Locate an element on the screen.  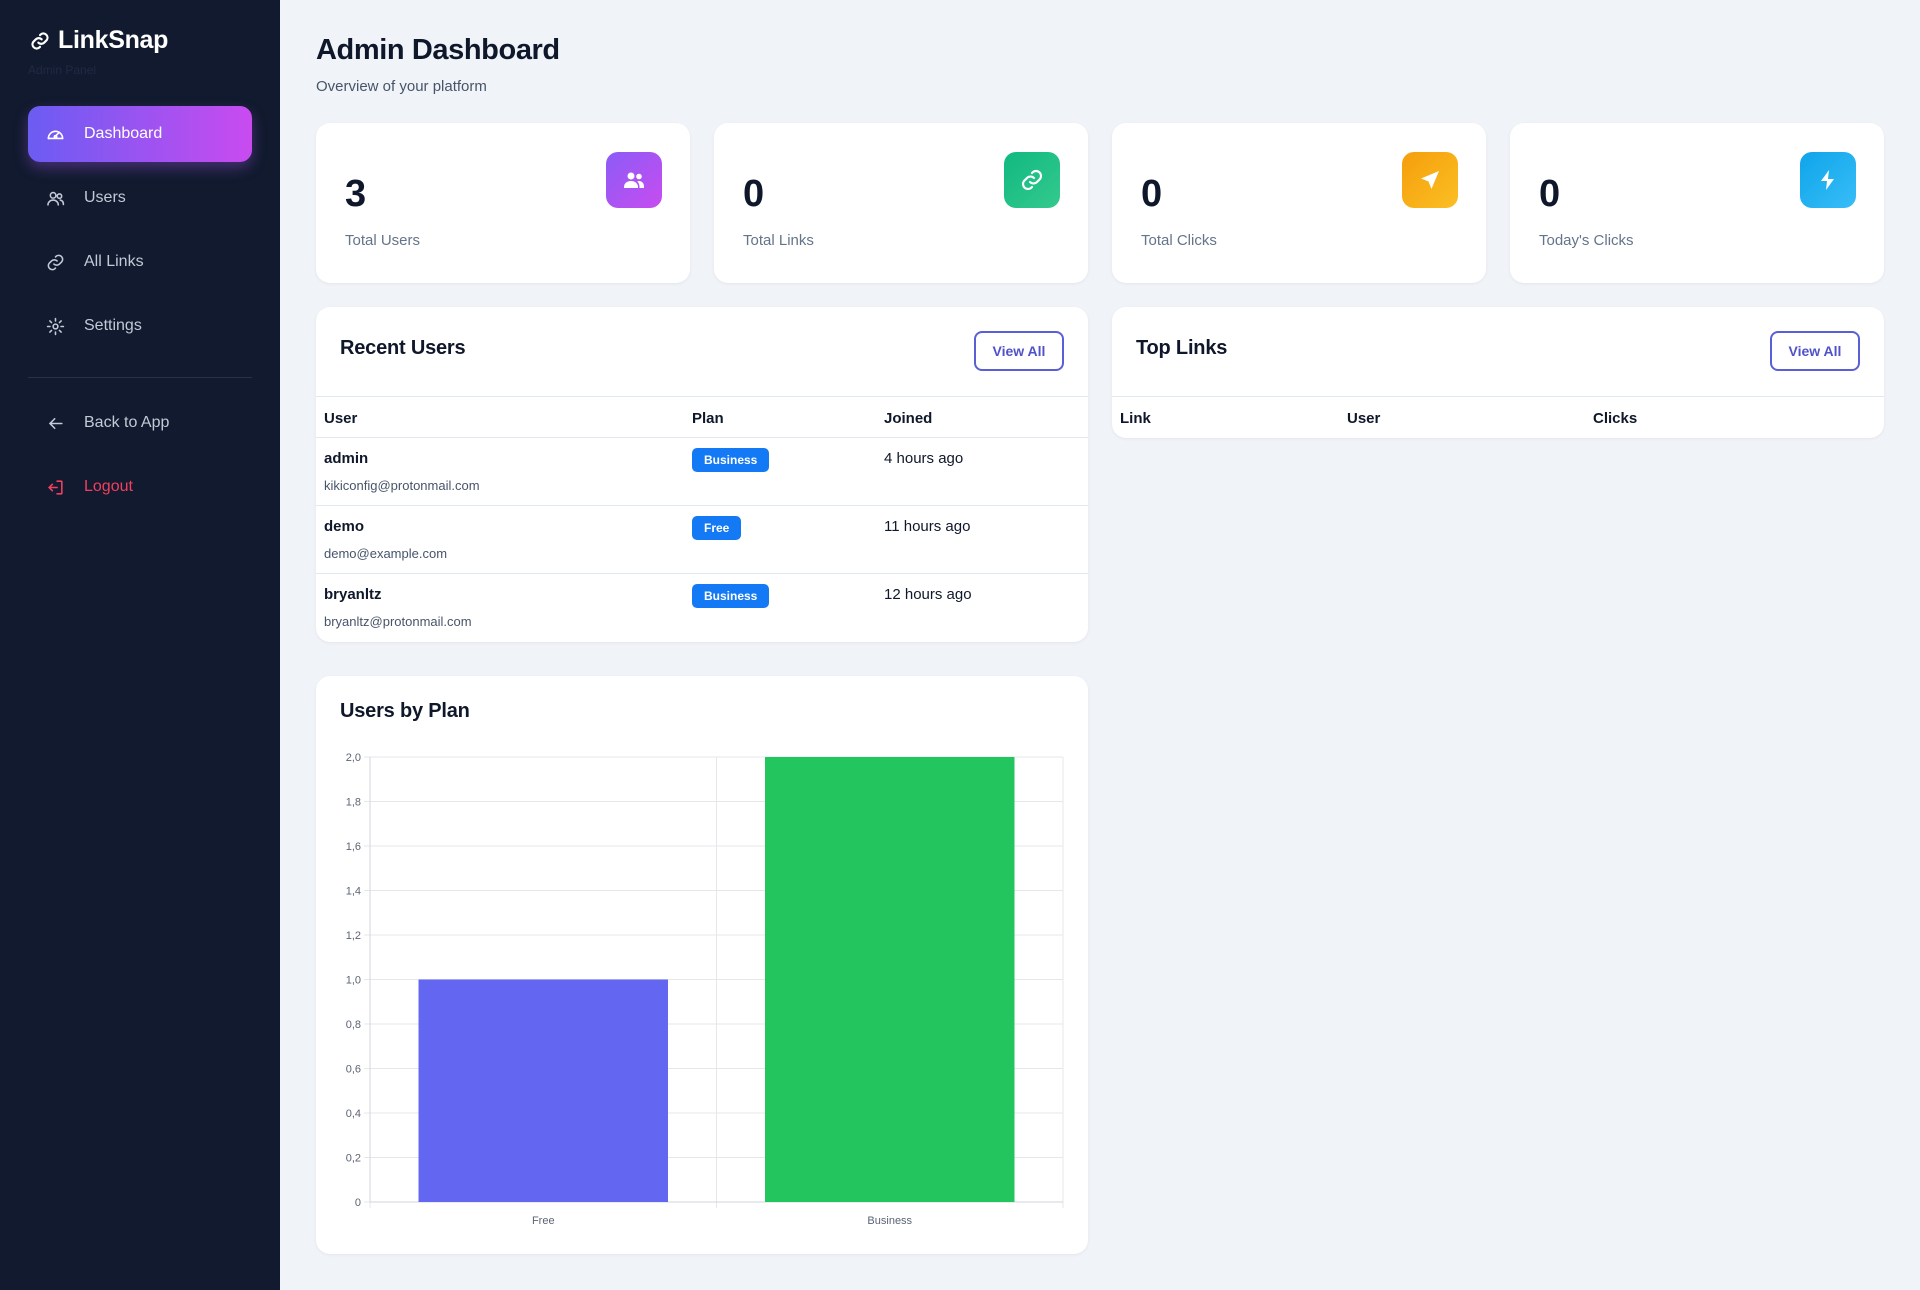
stat-card-total-links: 0 Total Links is located at coordinates (901, 203).